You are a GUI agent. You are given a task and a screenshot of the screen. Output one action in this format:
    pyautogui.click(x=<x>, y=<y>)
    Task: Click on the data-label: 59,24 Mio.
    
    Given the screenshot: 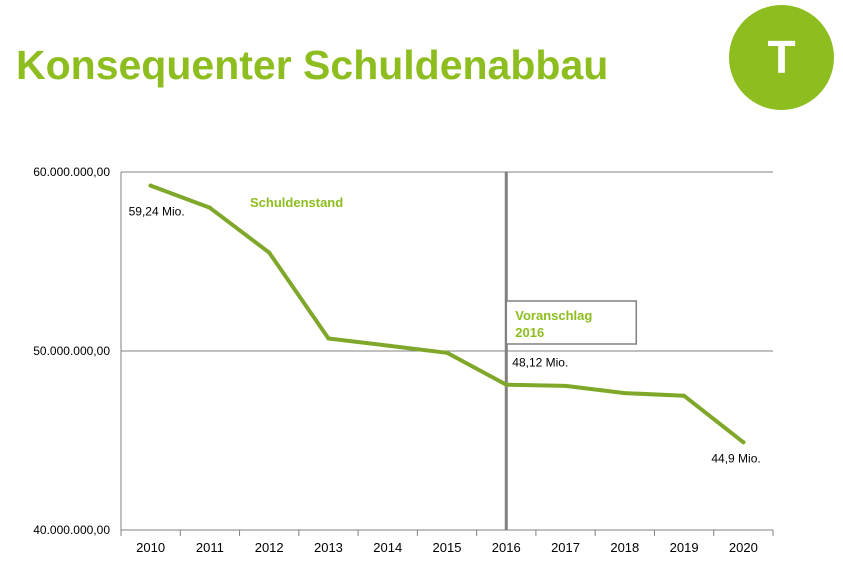 What is the action you would take?
    pyautogui.click(x=157, y=212)
    